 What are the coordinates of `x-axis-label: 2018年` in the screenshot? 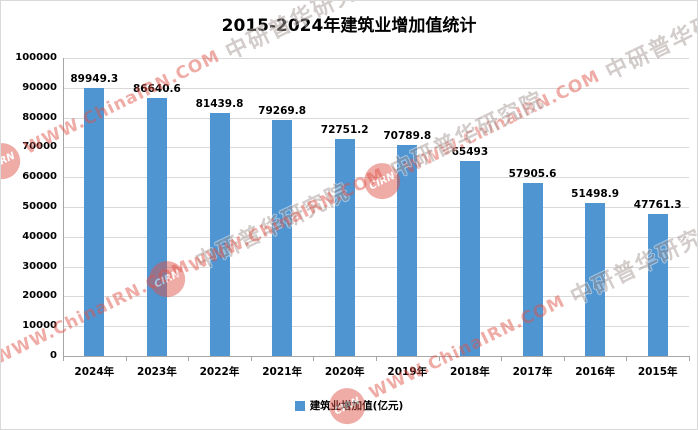 It's located at (470, 372).